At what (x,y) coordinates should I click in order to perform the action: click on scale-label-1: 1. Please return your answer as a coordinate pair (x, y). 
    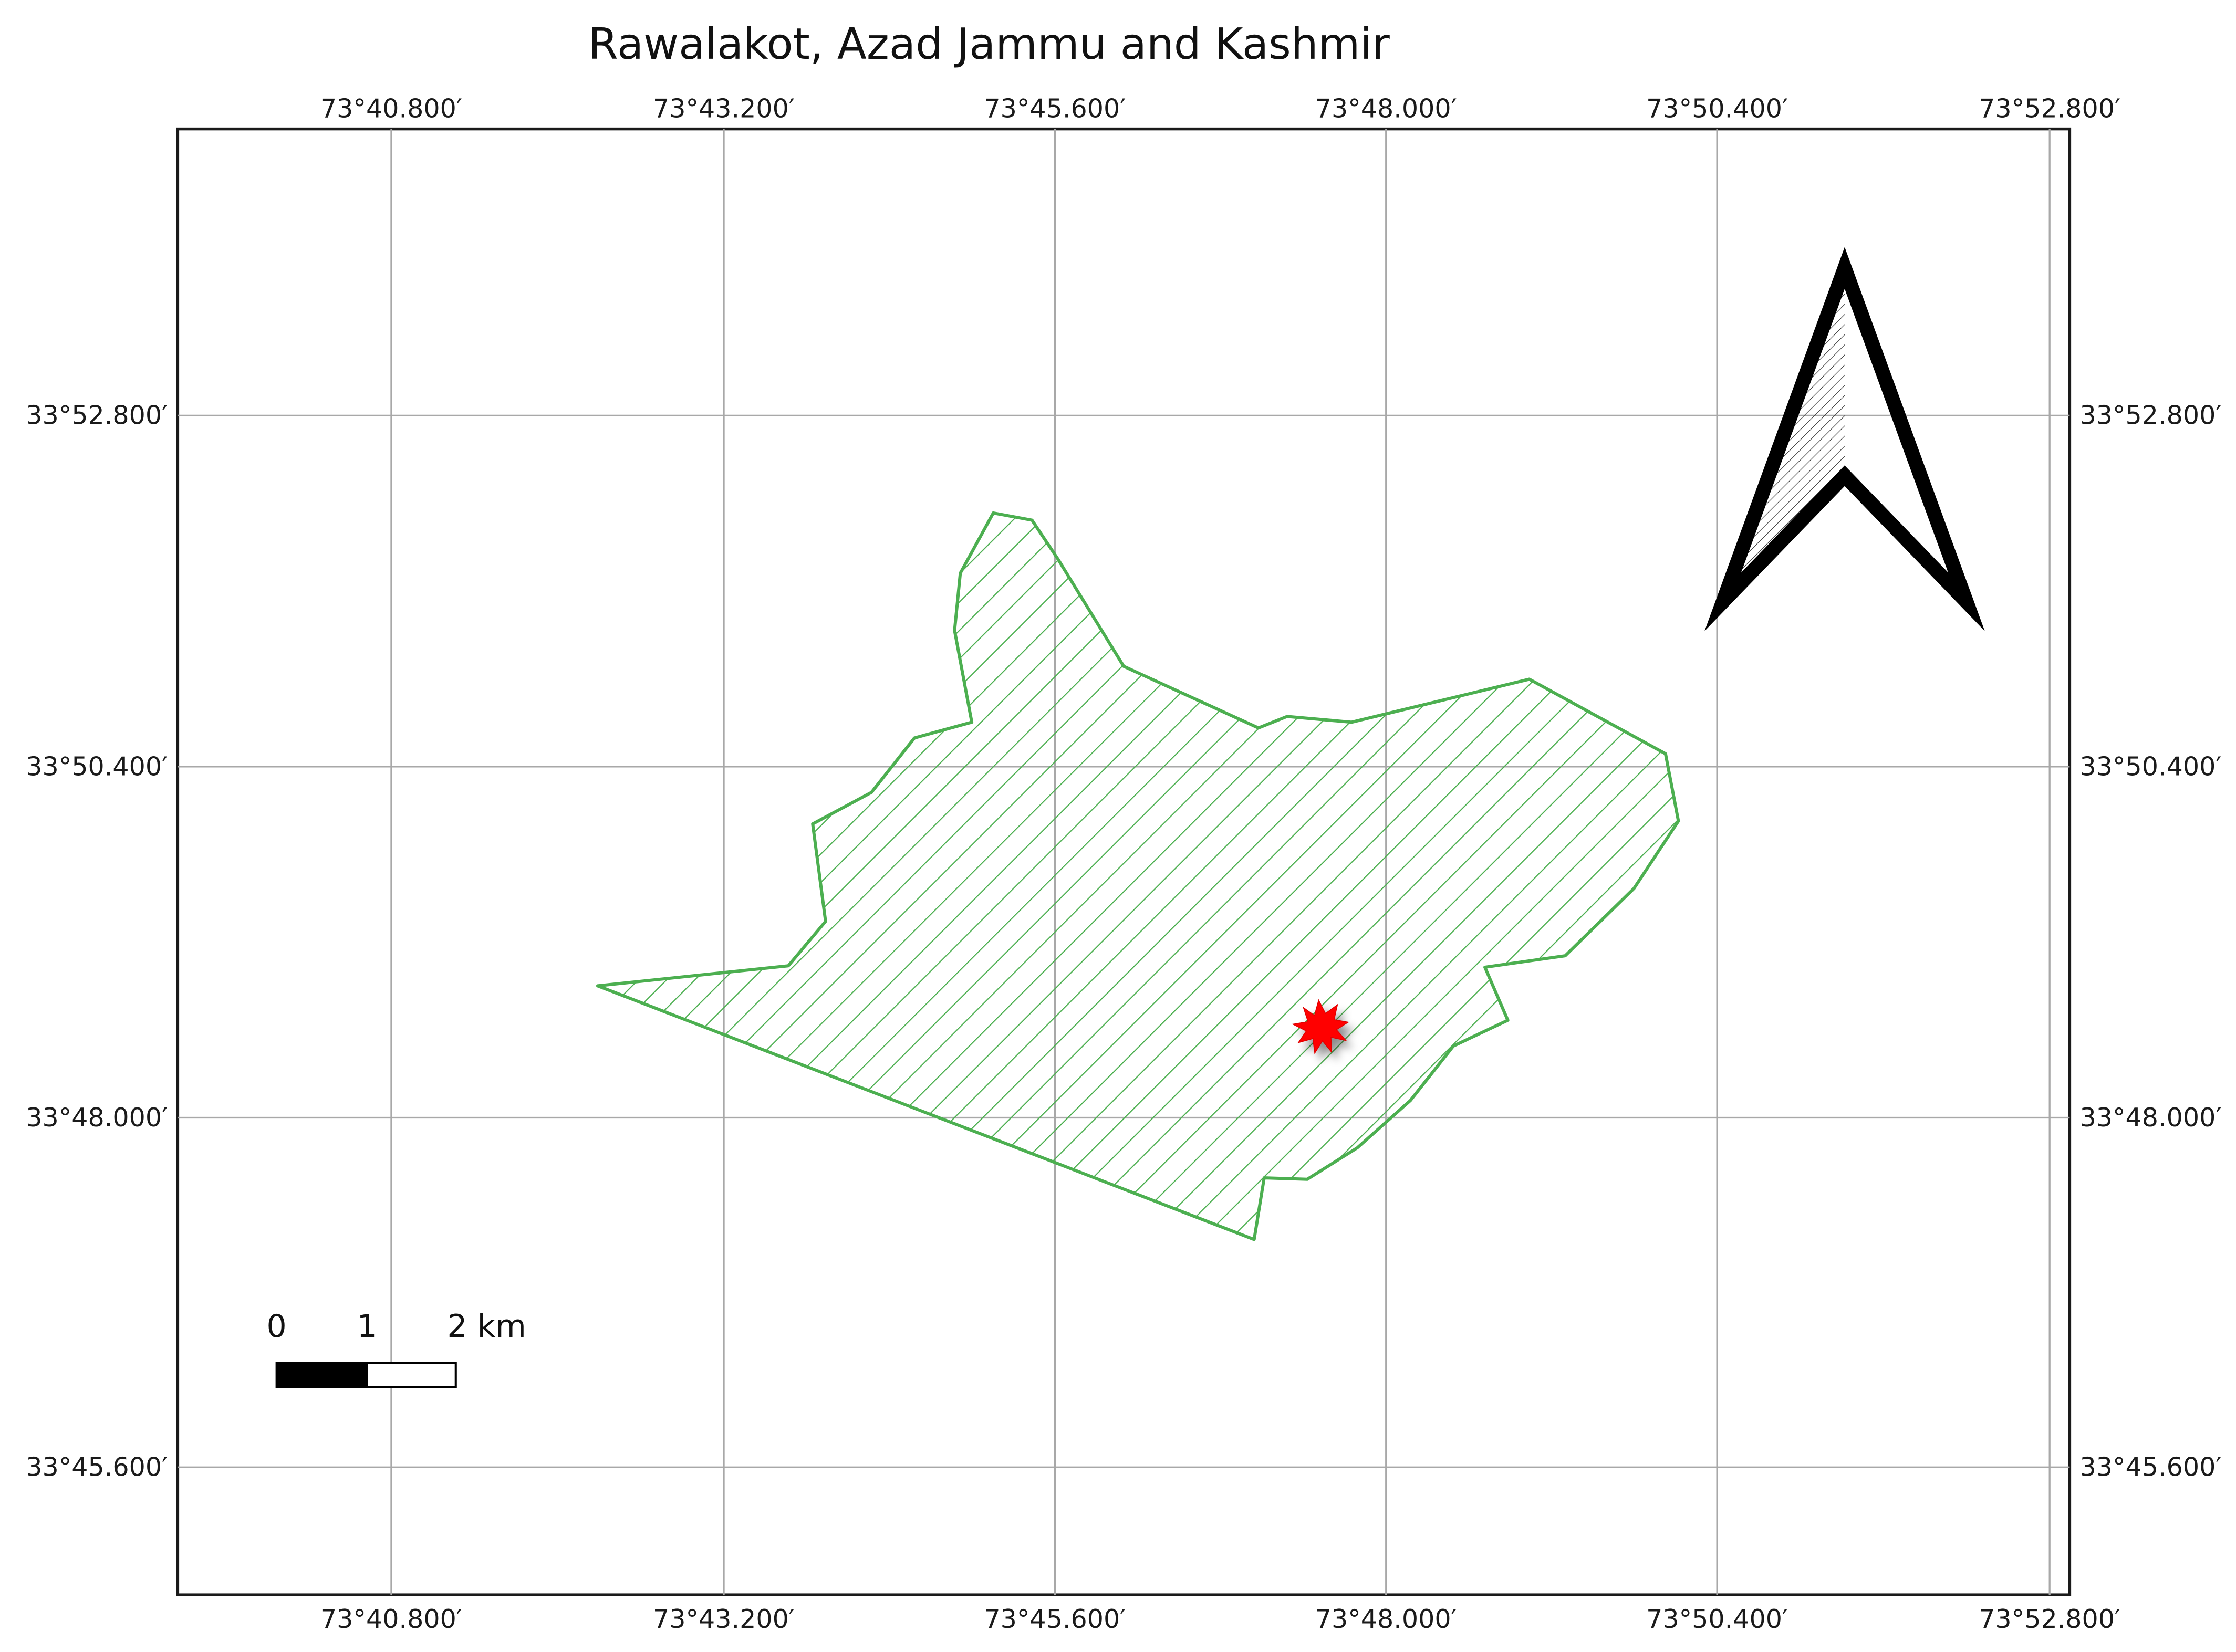
    Looking at the image, I should click on (367, 1327).